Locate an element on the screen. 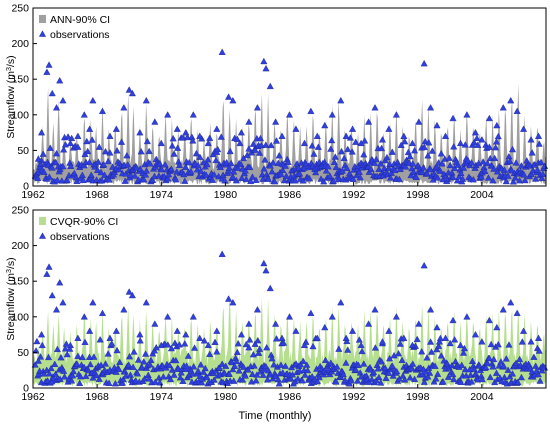  y-tick-label: 0 is located at coordinates (26, 389).